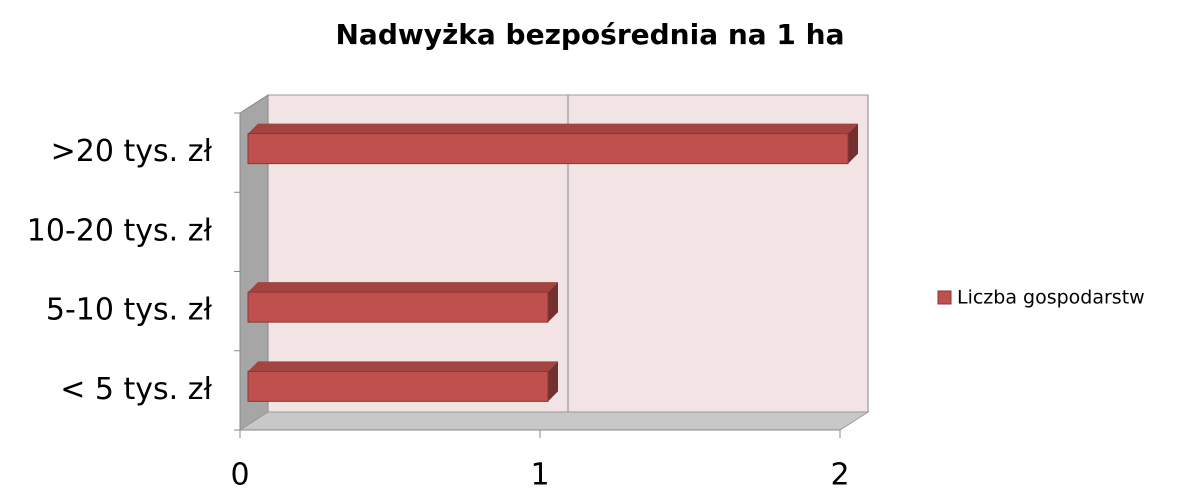  I want to click on x-tick-label: 1, so click(539, 475).